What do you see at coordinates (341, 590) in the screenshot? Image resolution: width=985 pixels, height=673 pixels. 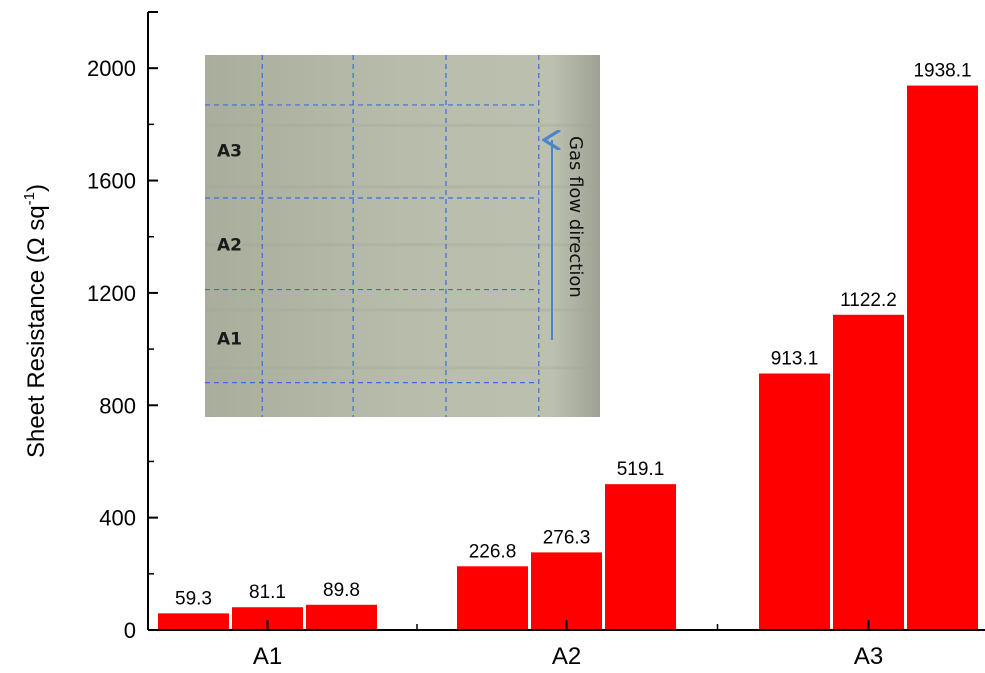 I see `value-label-a1-3: 89.8` at bounding box center [341, 590].